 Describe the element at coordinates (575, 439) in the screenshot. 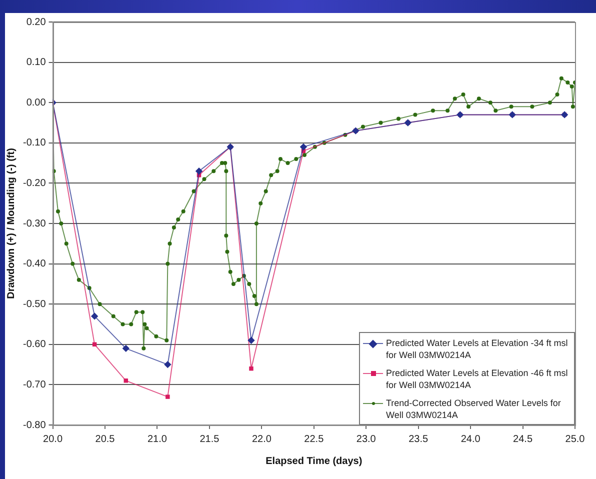

I see `x-tick-label: 25.0` at that location.